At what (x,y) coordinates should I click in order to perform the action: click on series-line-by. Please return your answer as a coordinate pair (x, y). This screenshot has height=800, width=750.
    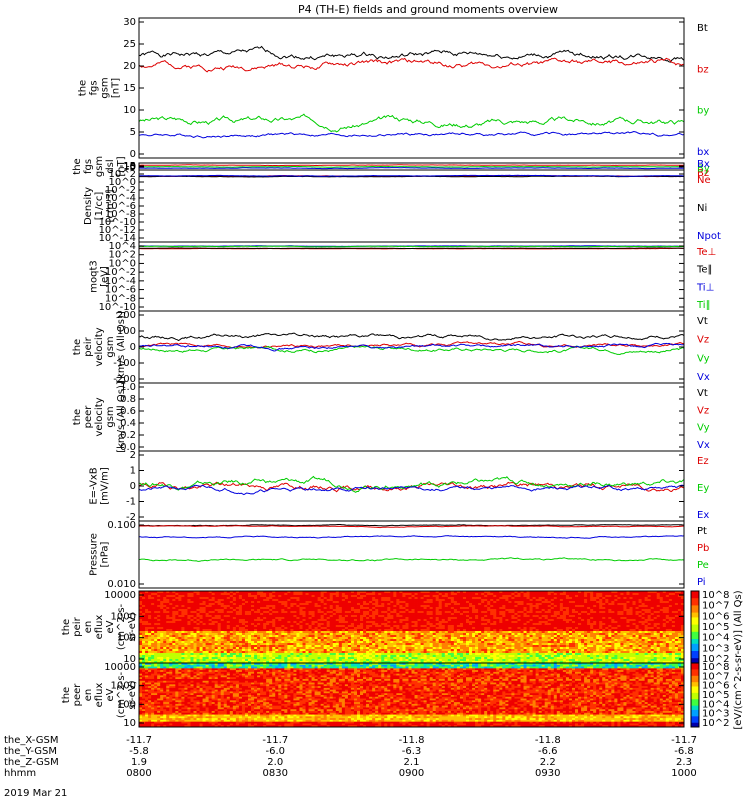
    Looking at the image, I should click on (411, 123).